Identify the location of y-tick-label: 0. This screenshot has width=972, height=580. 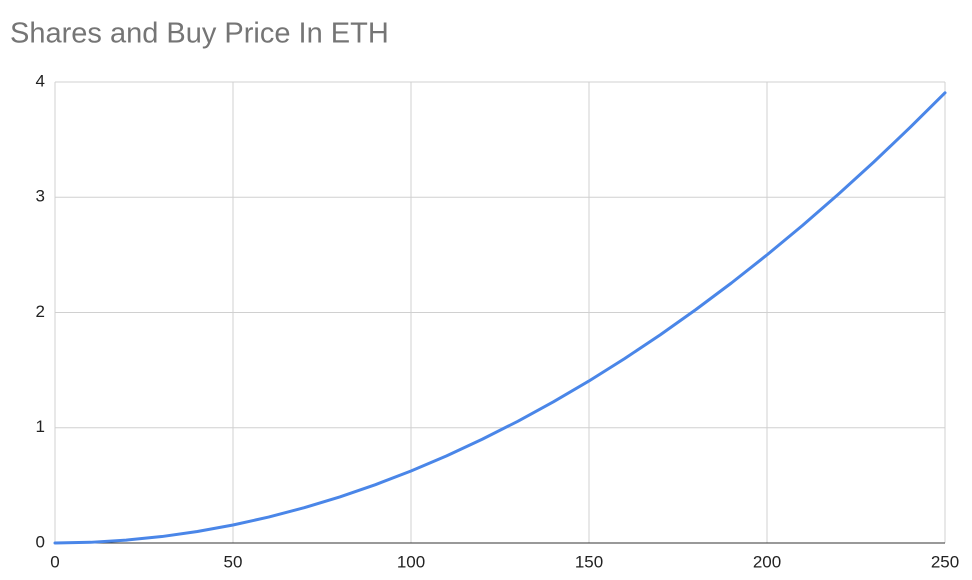
(40, 541).